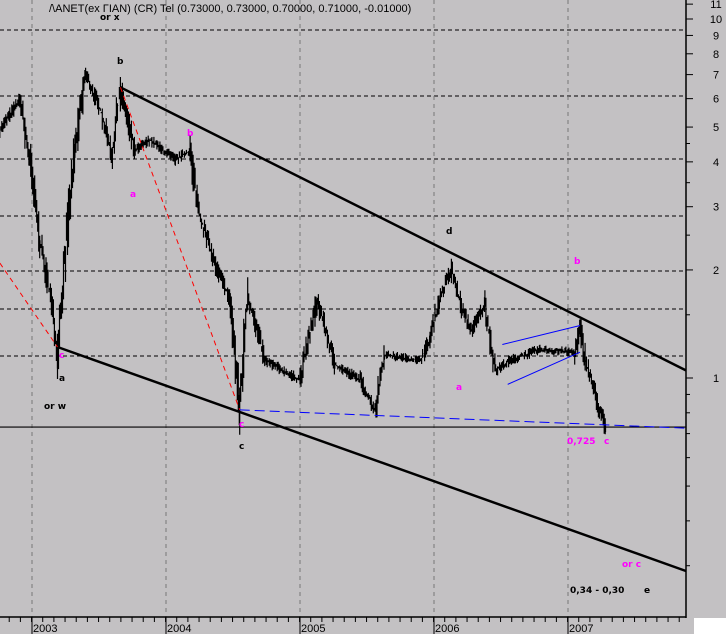 This screenshot has height=634, width=726. Describe the element at coordinates (716, 163) in the screenshot. I see `y-tick-label: 4` at that location.